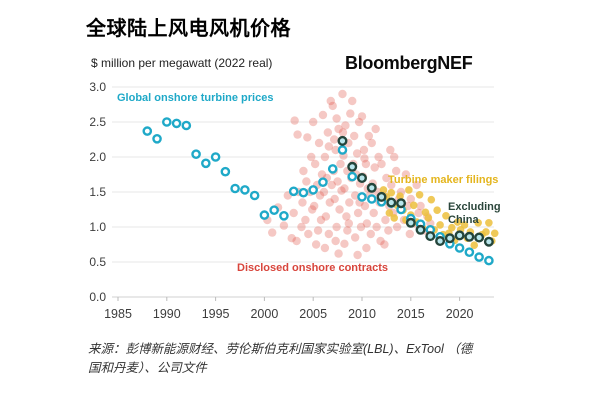 This screenshot has height=400, width=600. What do you see at coordinates (182, 63) in the screenshot?
I see `y-axis-unit-label: $ million per megawatt (2022 real)` at bounding box center [182, 63].